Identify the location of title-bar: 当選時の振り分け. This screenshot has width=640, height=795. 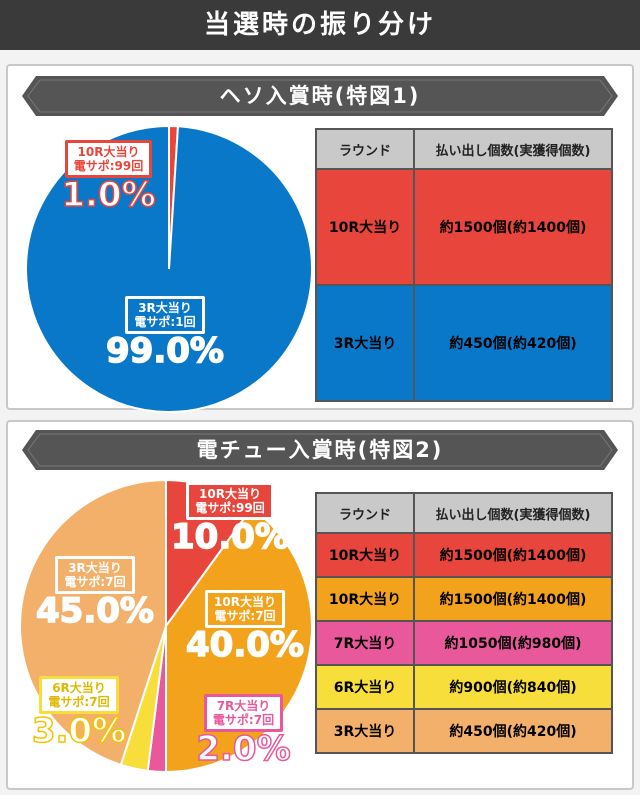
(320, 25).